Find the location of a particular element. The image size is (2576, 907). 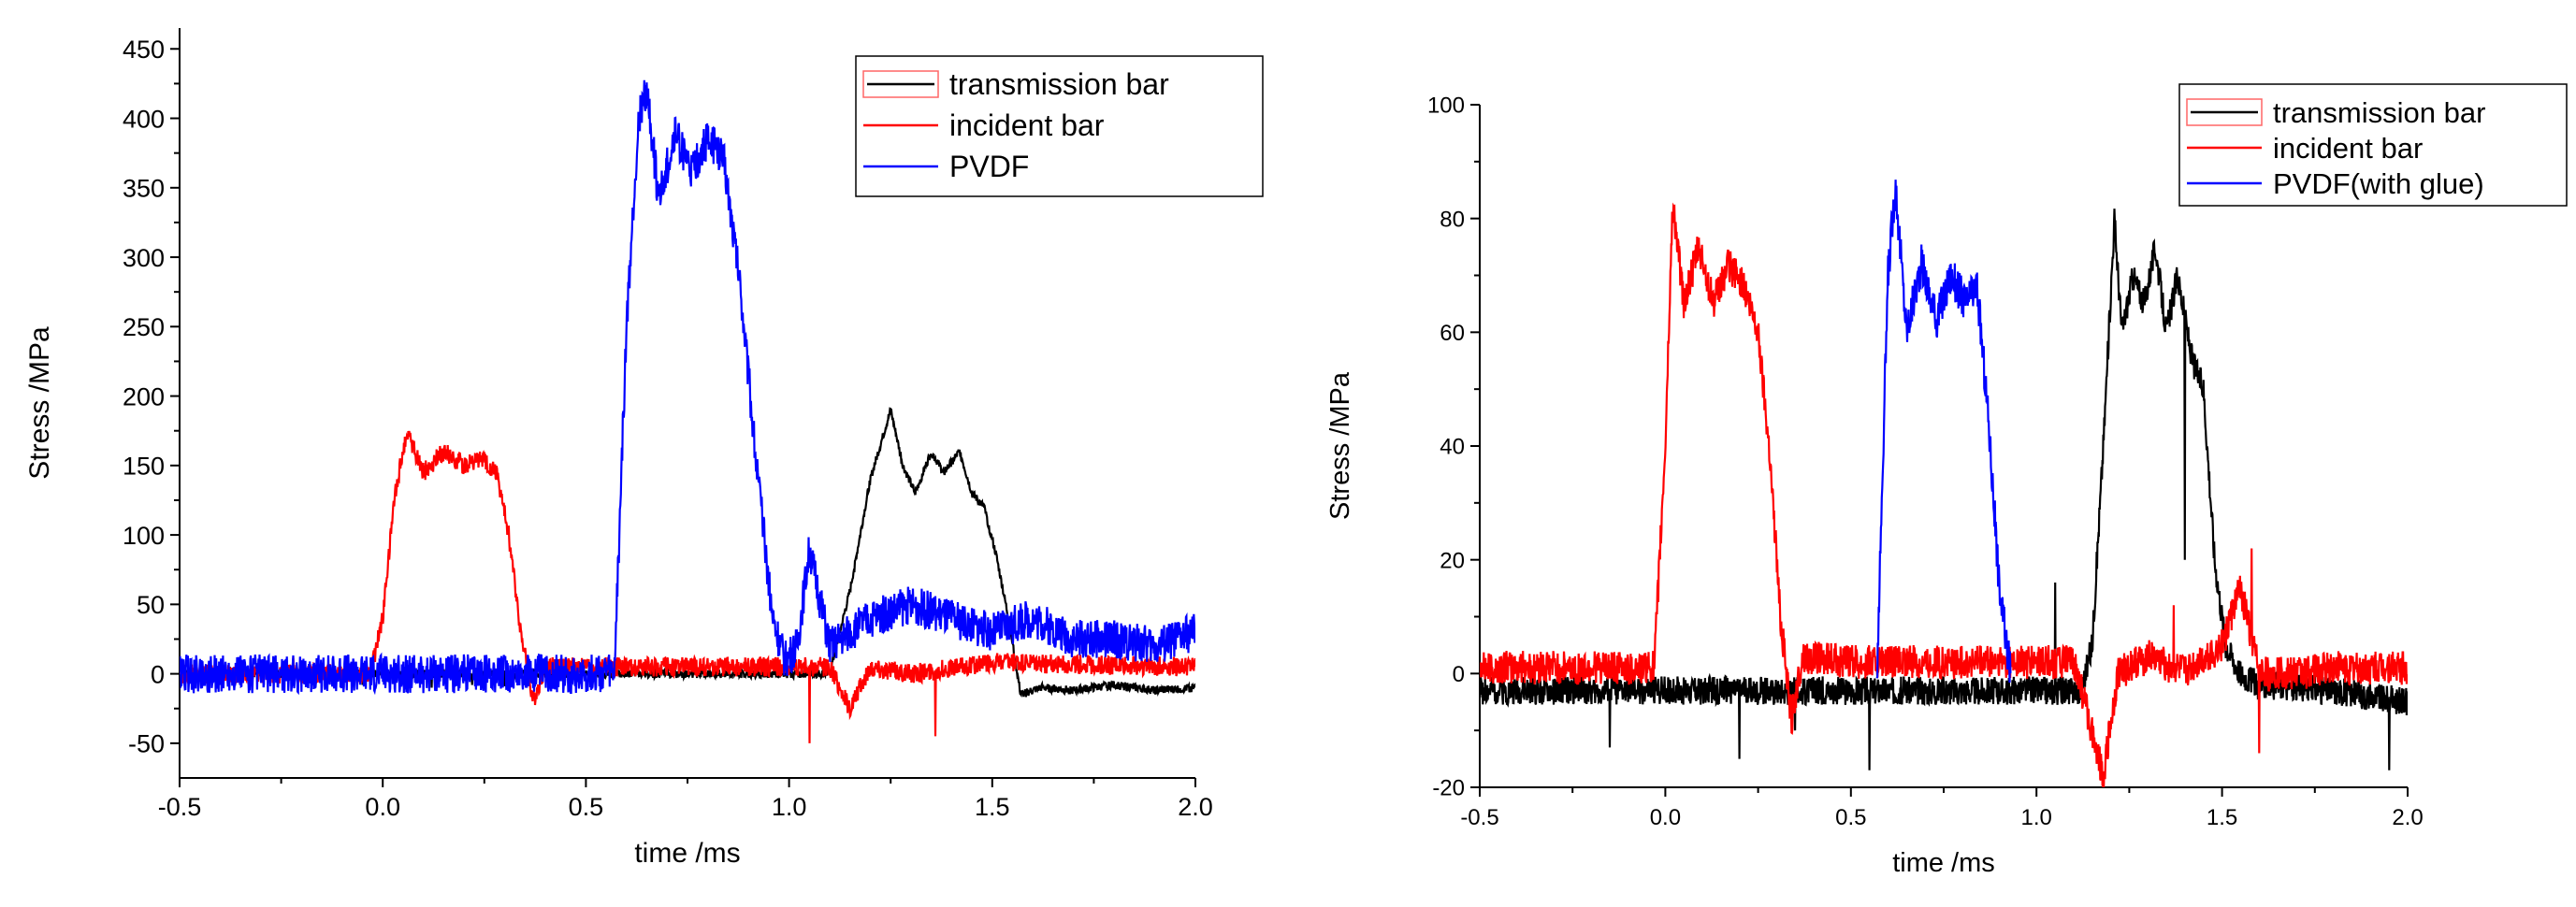

y-tick-label: 300 is located at coordinates (144, 258).